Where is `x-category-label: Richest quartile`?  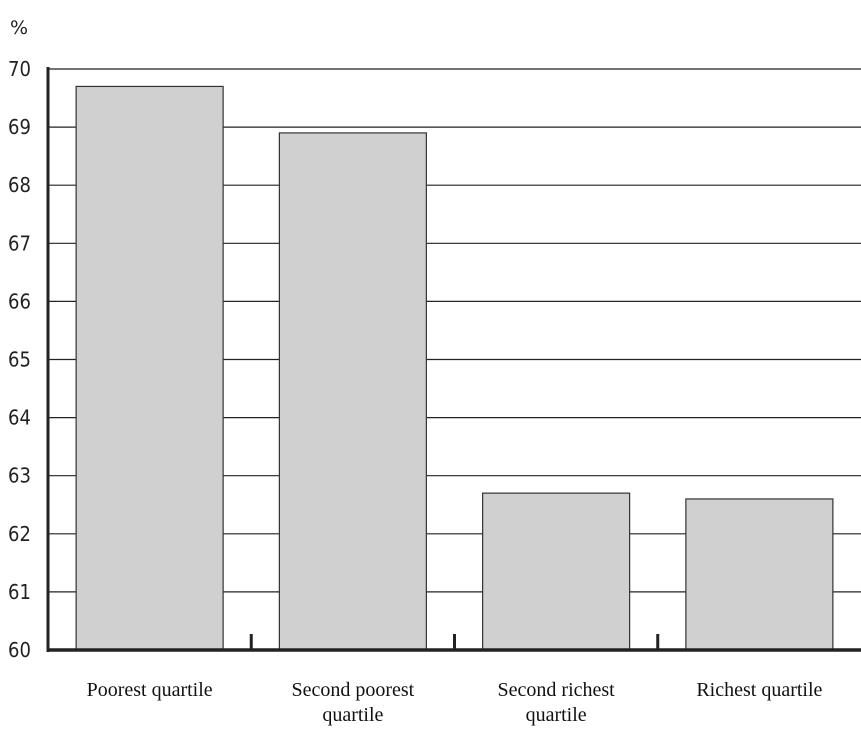 x-category-label: Richest quartile is located at coordinates (759, 690).